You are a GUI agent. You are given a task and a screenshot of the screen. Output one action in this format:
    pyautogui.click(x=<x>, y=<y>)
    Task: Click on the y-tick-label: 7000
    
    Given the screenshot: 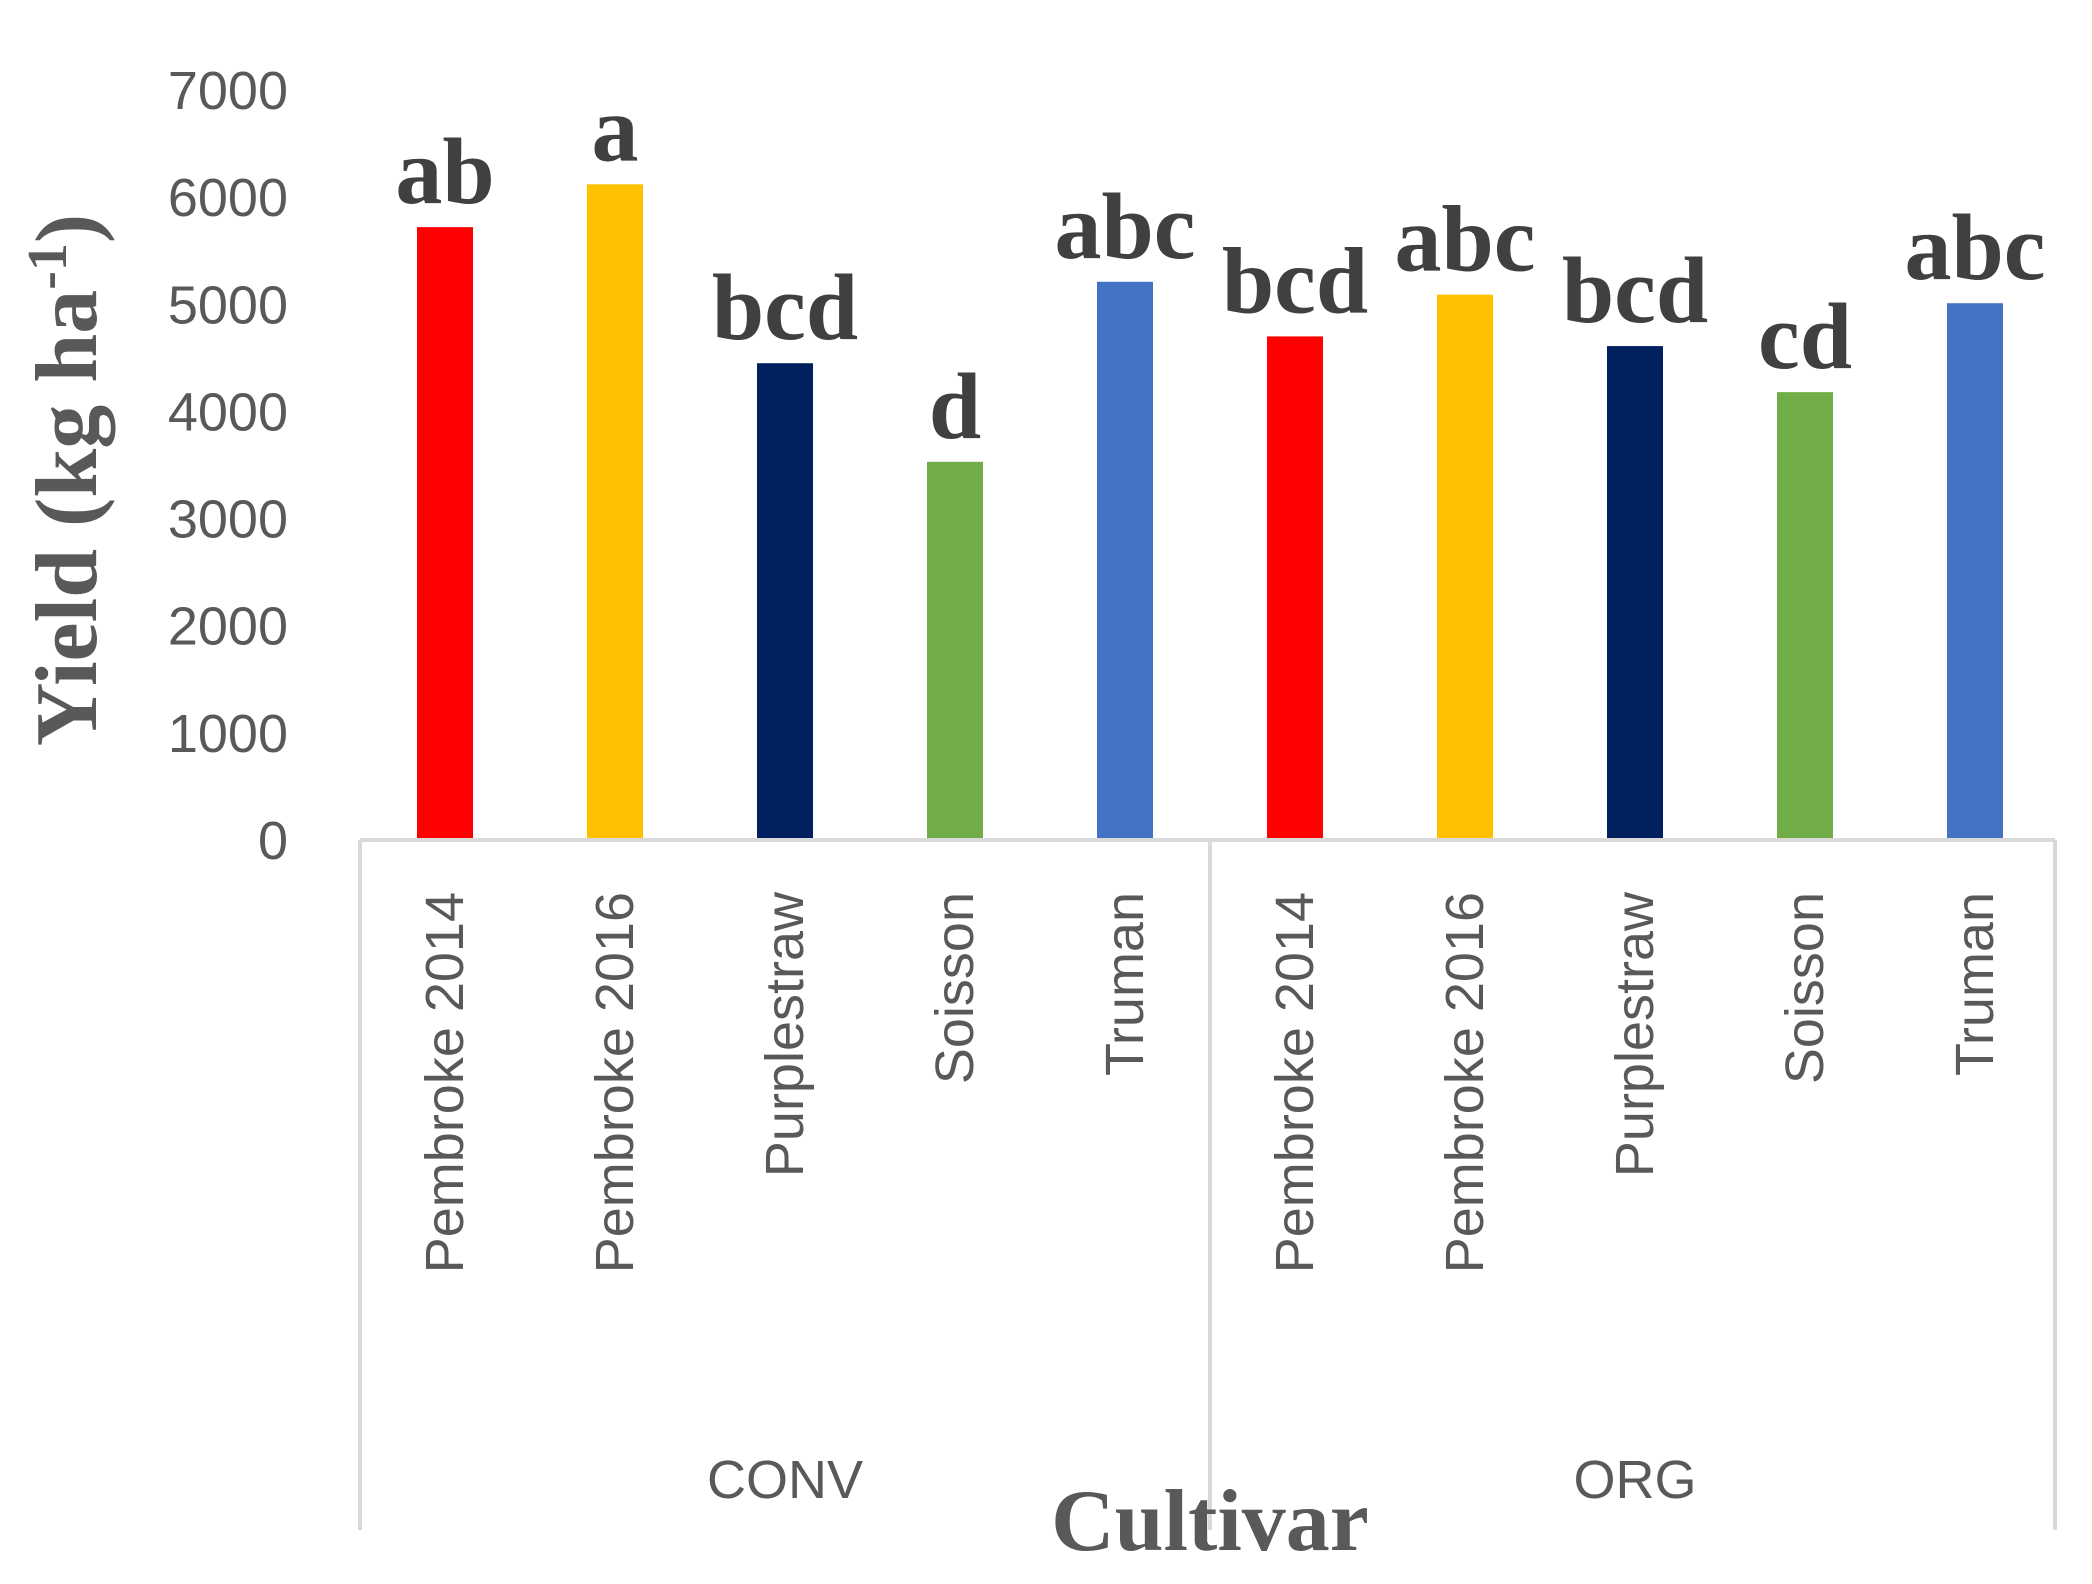 What is the action you would take?
    pyautogui.click(x=228, y=91)
    